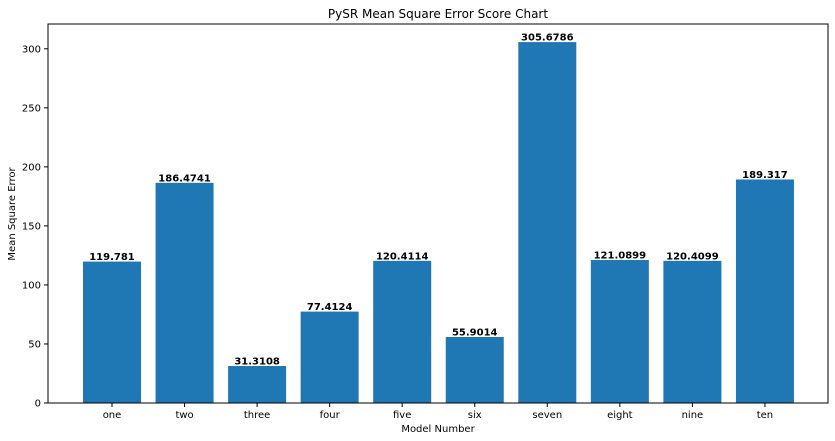  What do you see at coordinates (31, 226) in the screenshot?
I see `y-tick-label: 150` at bounding box center [31, 226].